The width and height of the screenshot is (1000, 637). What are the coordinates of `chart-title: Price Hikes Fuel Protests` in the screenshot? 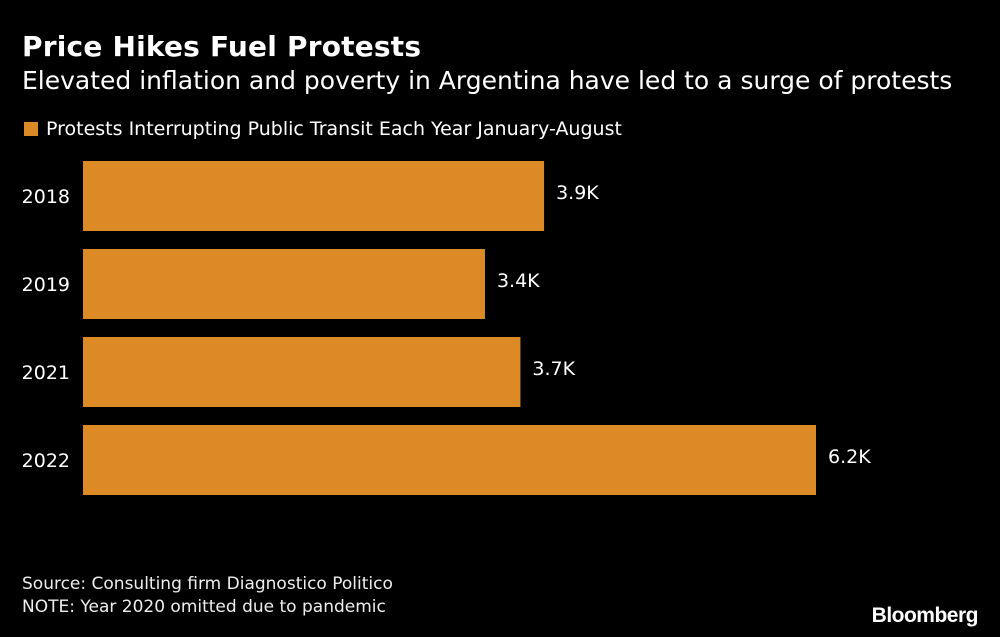 It's located at (222, 46).